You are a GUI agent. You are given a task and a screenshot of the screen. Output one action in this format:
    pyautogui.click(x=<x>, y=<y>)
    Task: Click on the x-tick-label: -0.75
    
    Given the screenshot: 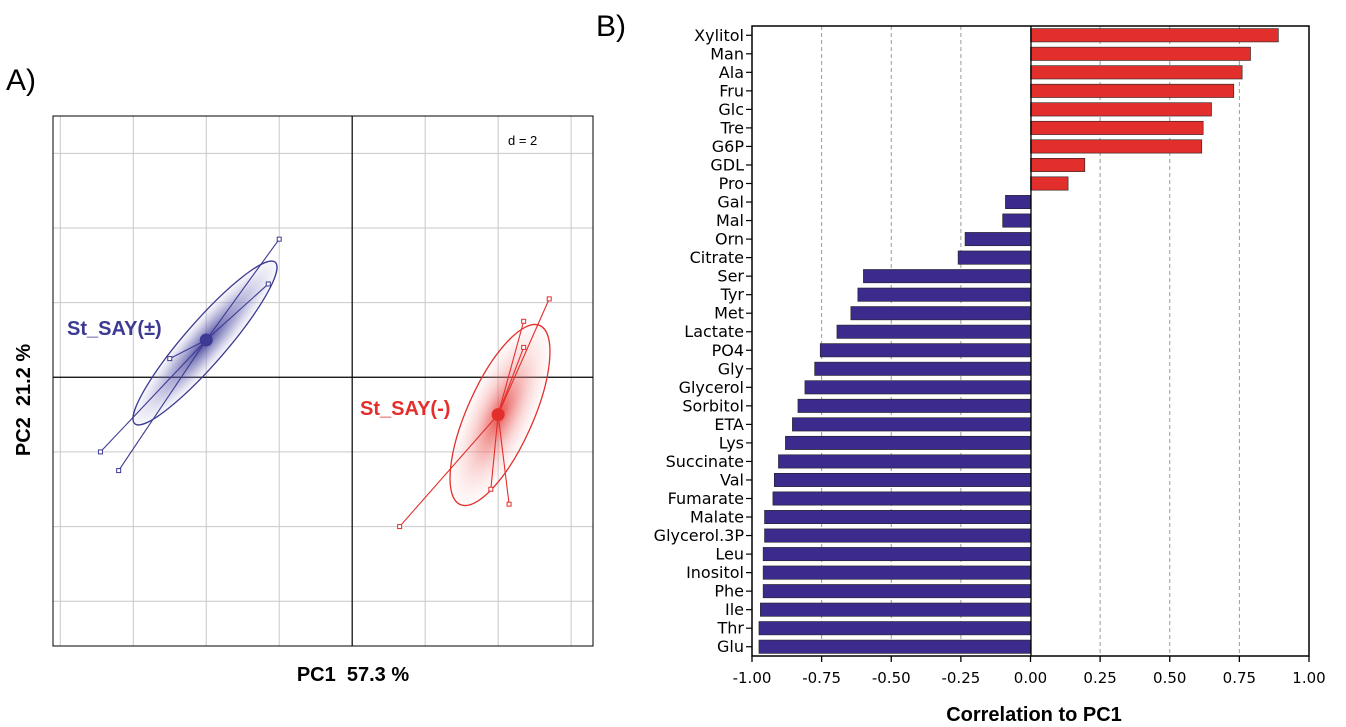 What is the action you would take?
    pyautogui.click(x=821, y=678)
    